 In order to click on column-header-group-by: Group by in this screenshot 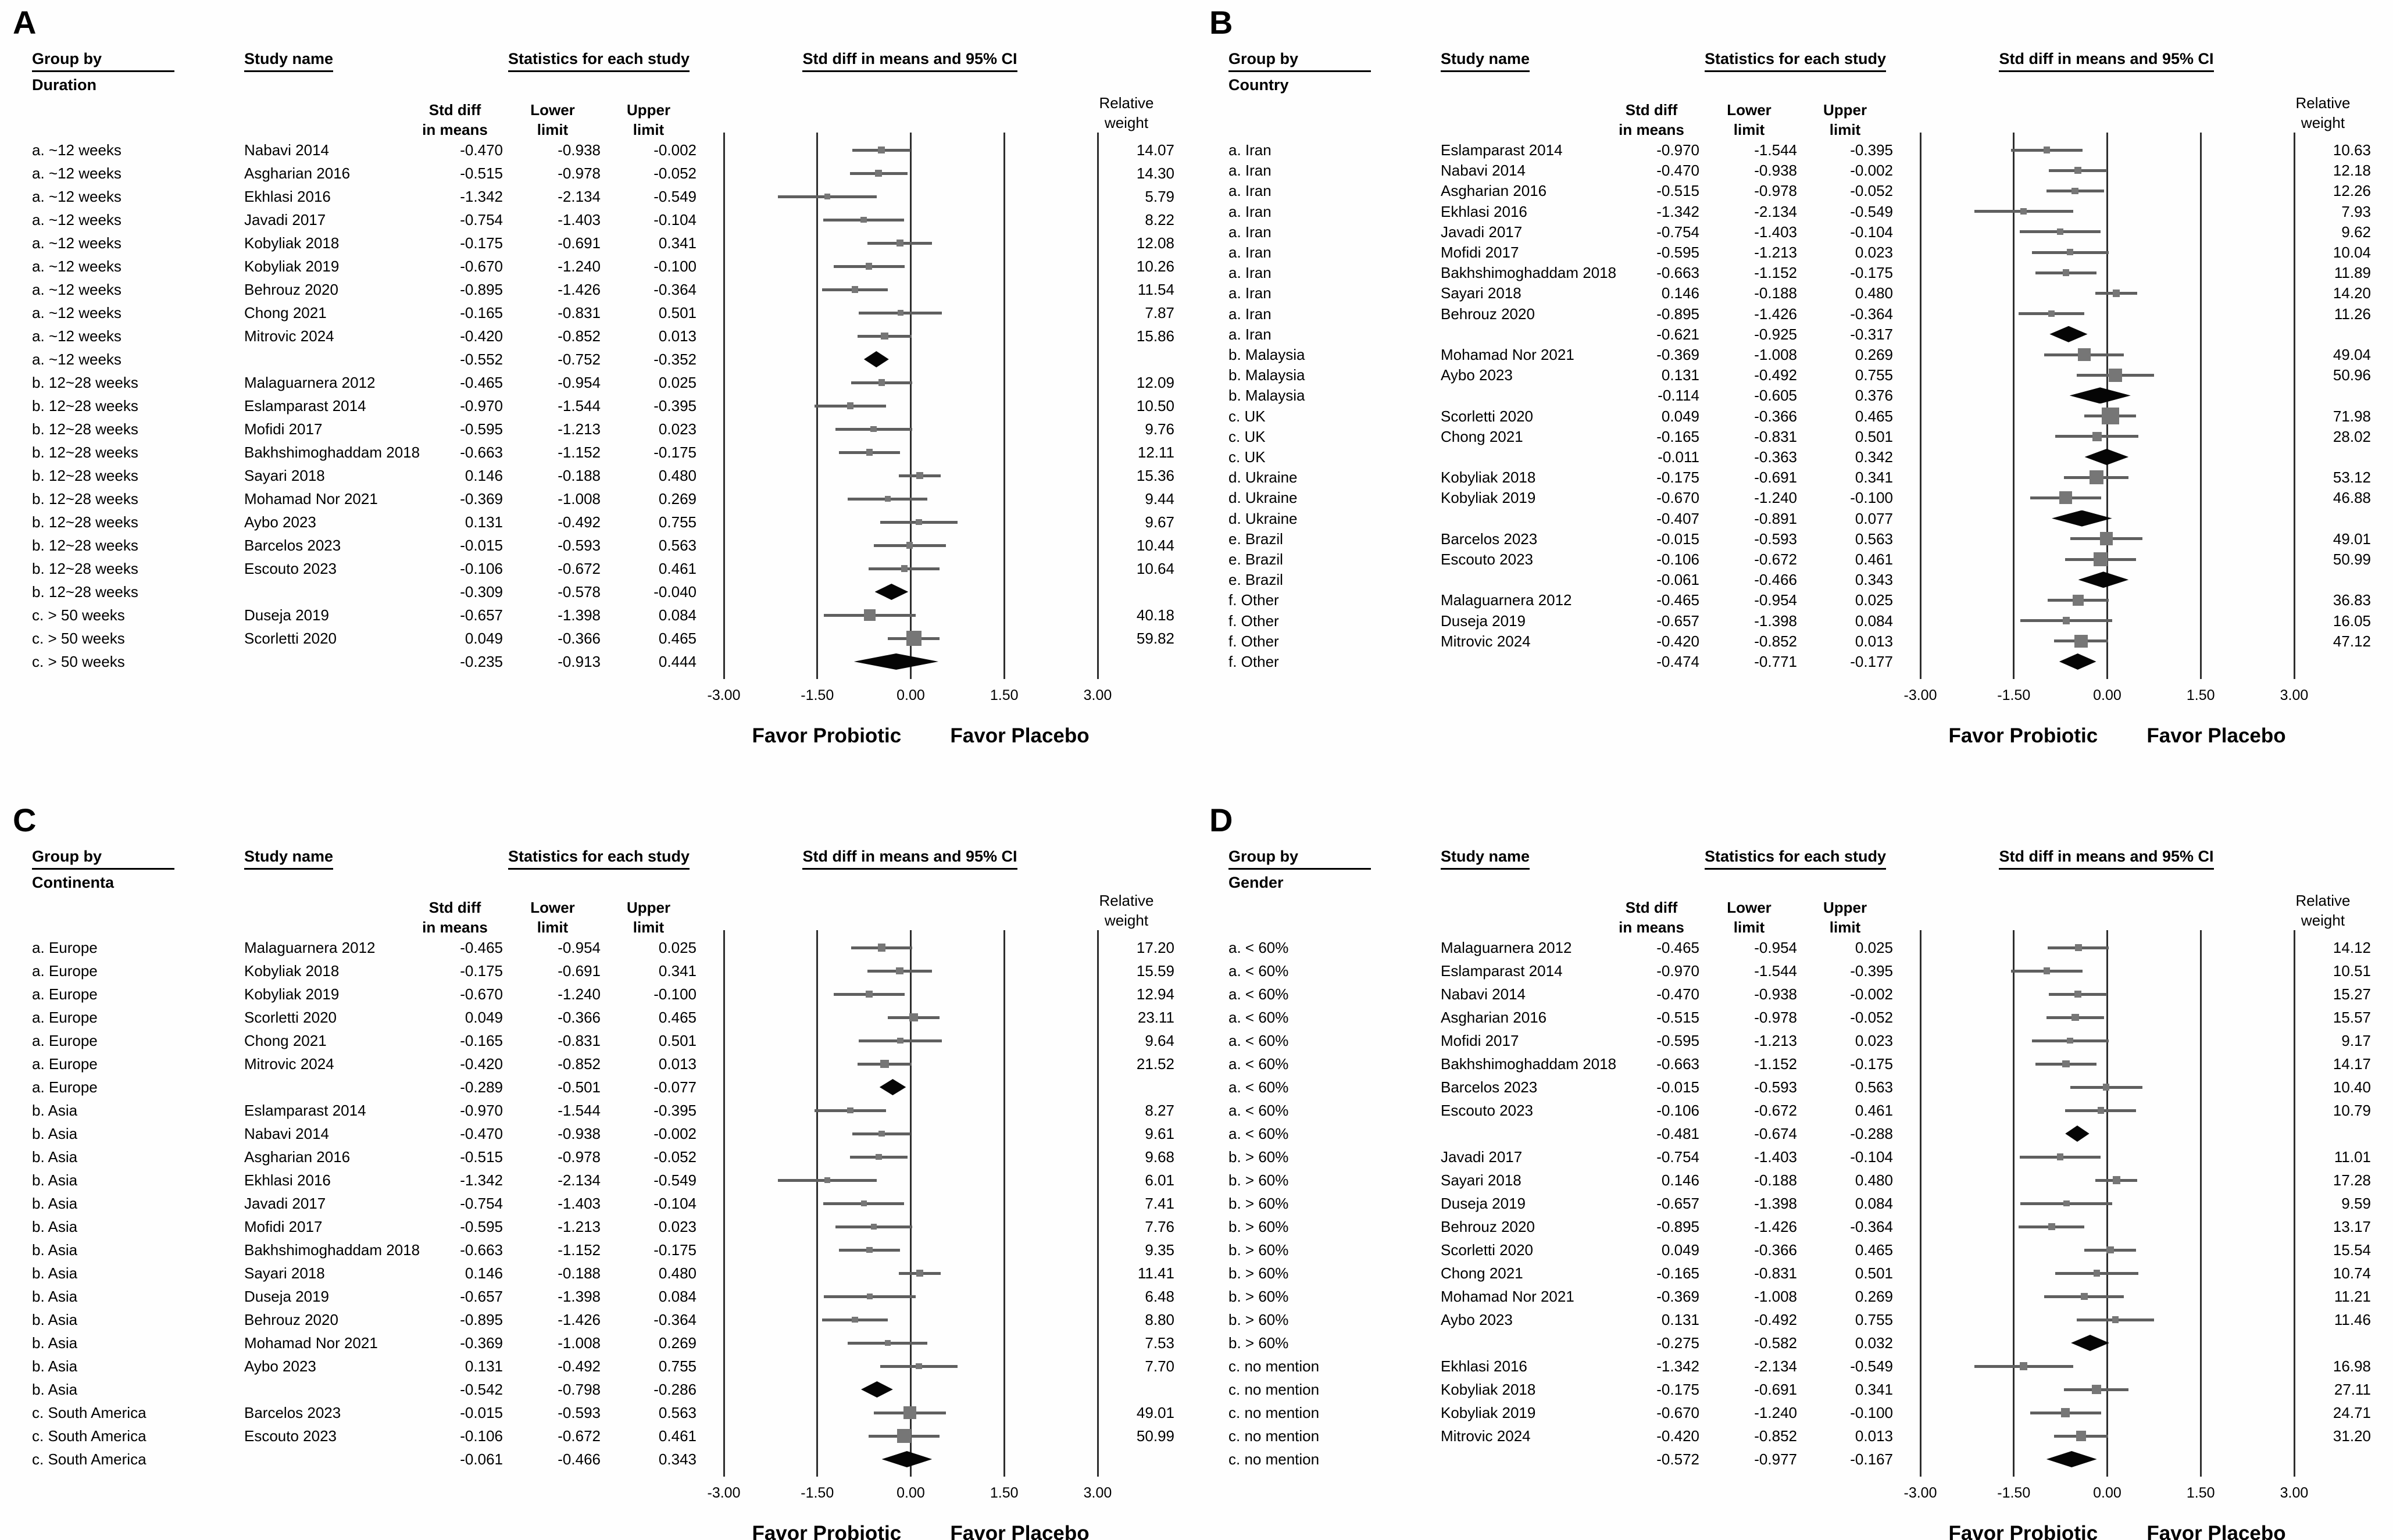, I will do `click(1299, 61)`.